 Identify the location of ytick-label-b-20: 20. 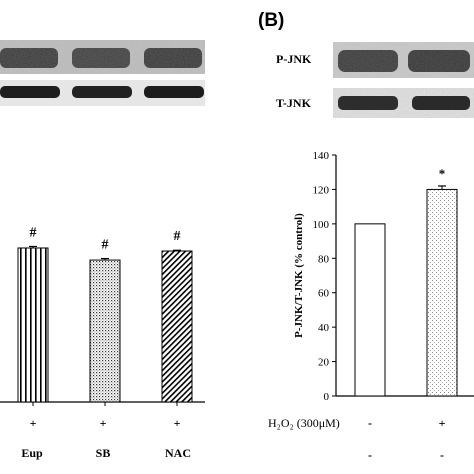
(324, 363).